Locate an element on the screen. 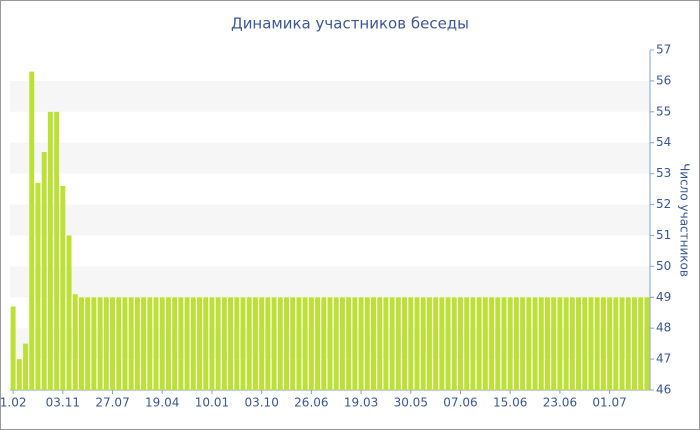  x-tick-label: 10.01 is located at coordinates (212, 403).